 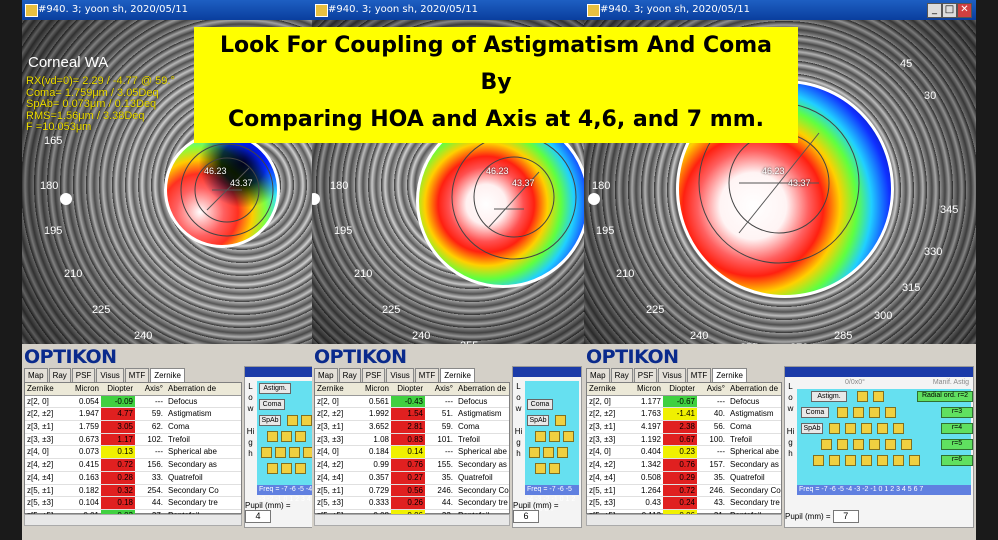 What do you see at coordinates (684, 427) in the screenshot?
I see `table-row: z[3, ±1] 4.197 2.38 56. Coma` at bounding box center [684, 427].